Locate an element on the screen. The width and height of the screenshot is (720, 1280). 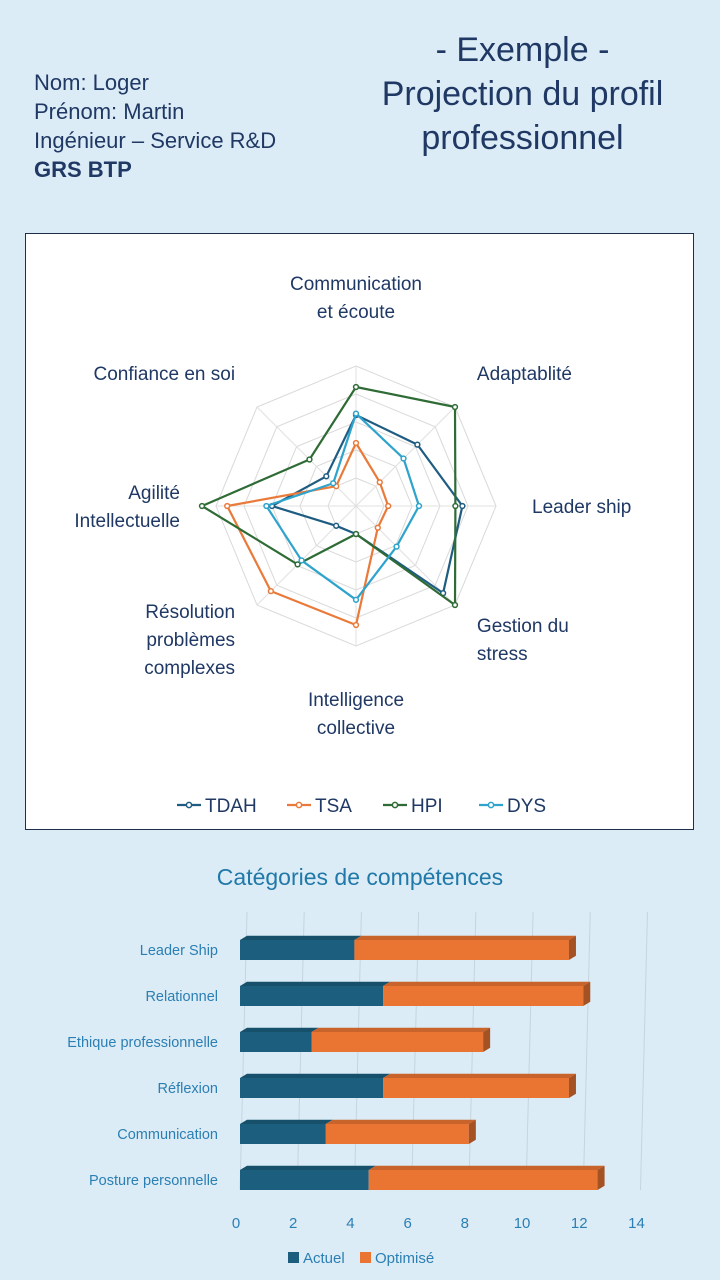
legend-item-optimisé: Optimisé is located at coordinates (397, 1258).